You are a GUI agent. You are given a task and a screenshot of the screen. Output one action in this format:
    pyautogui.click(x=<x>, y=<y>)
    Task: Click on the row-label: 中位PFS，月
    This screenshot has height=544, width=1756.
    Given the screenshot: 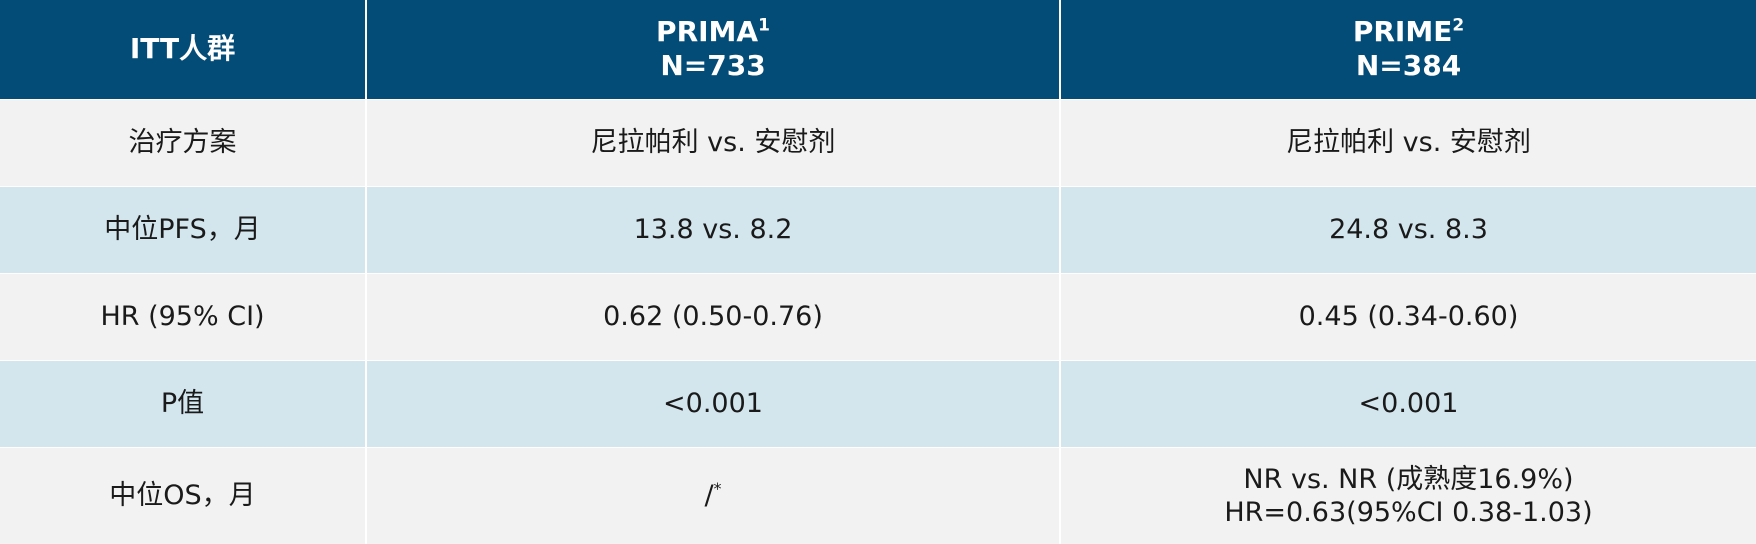 What is the action you would take?
    pyautogui.click(x=183, y=229)
    